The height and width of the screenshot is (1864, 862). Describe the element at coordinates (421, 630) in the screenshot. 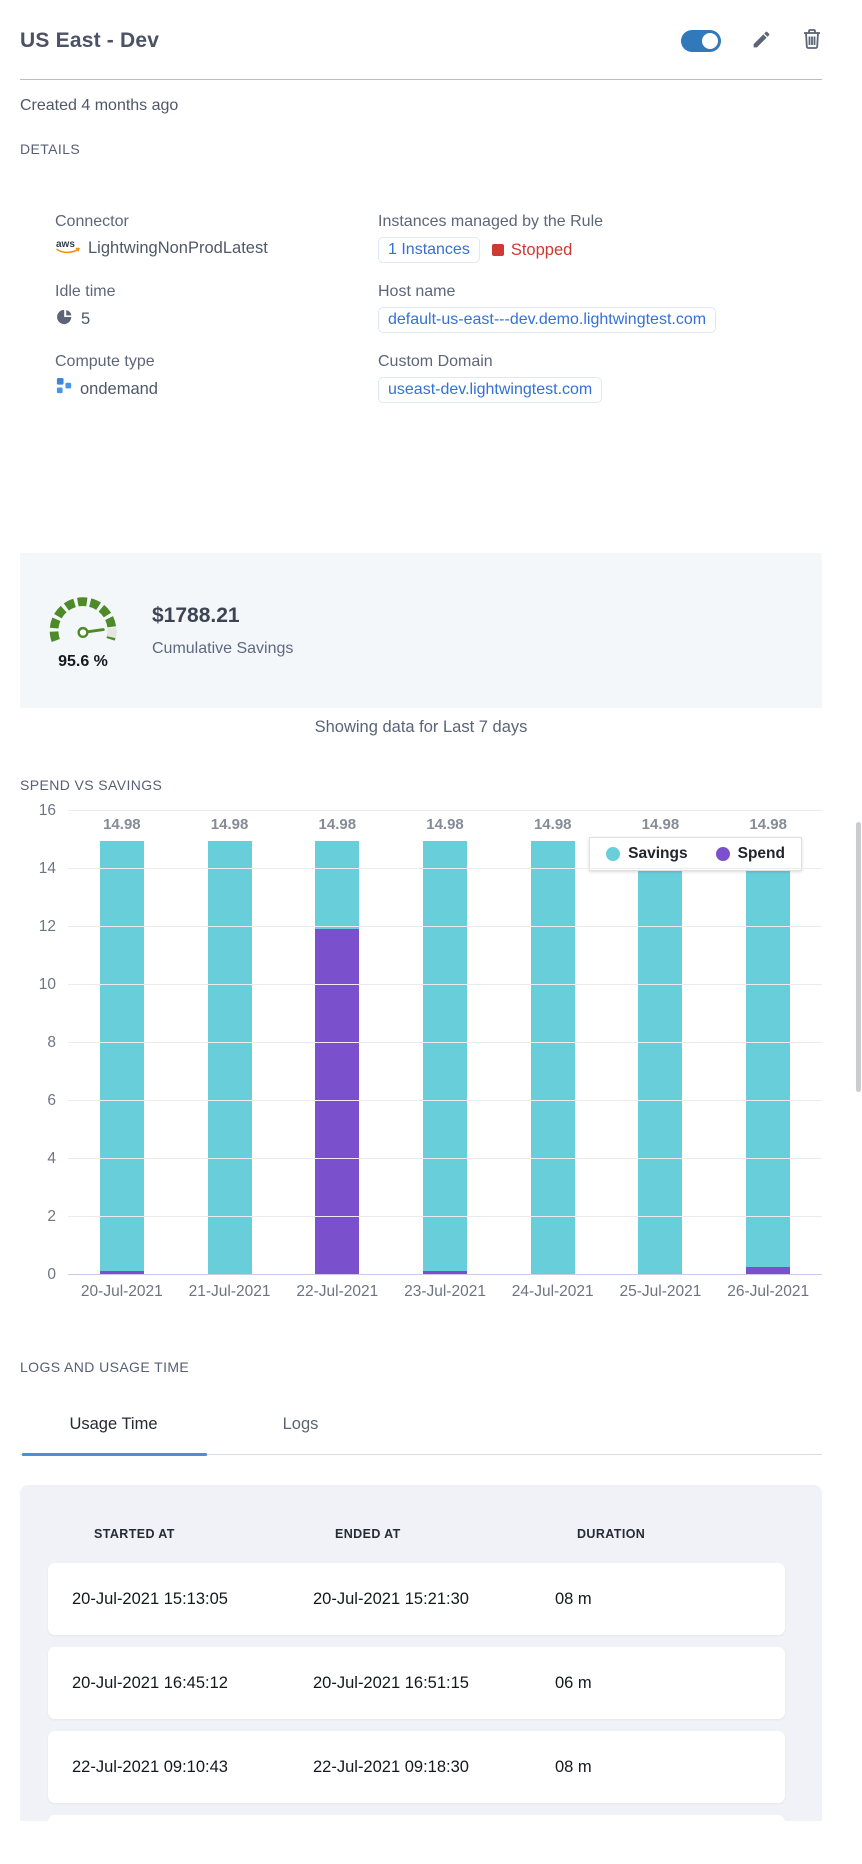

I see `cumulative-savings-card: 95.6 % $1788.21 Cumulative Savings` at that location.